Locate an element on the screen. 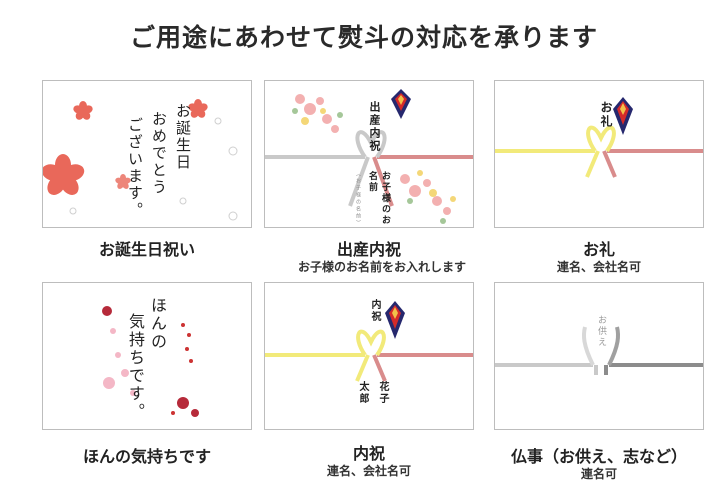  noshi-lower-text: お子様のお名前 is located at coordinates (378, 198).